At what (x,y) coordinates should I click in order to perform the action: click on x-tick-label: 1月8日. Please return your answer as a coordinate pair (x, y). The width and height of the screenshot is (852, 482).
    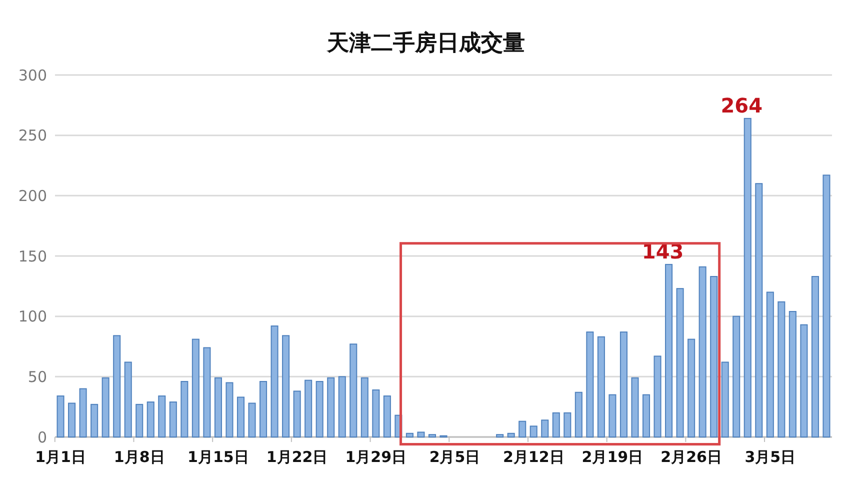
    Looking at the image, I should click on (139, 457).